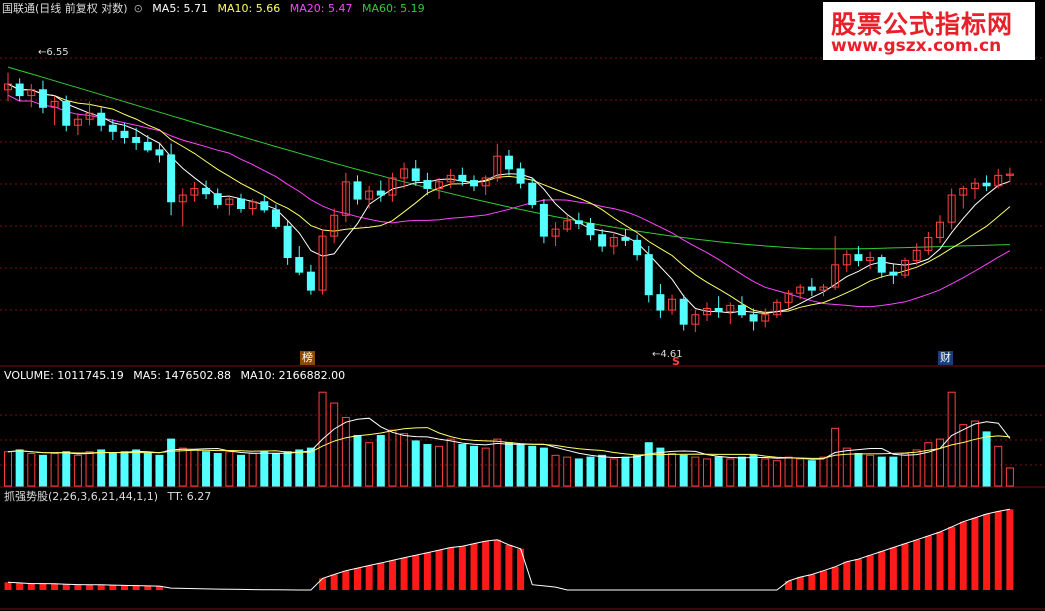  Describe the element at coordinates (65, 8) in the screenshot. I see `chart-title: 国联通(日线 前复权 对数)` at that location.